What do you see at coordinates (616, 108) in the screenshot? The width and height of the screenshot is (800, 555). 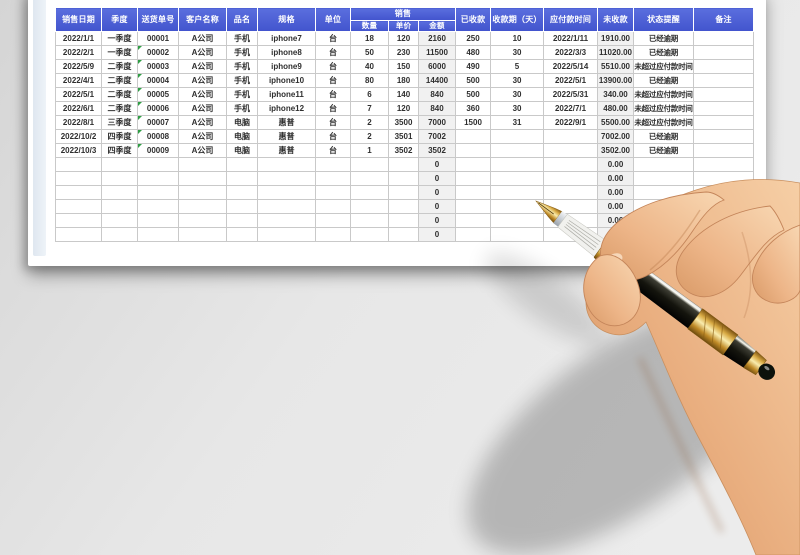 I see `cell-unreceived: 480.00` at bounding box center [616, 108].